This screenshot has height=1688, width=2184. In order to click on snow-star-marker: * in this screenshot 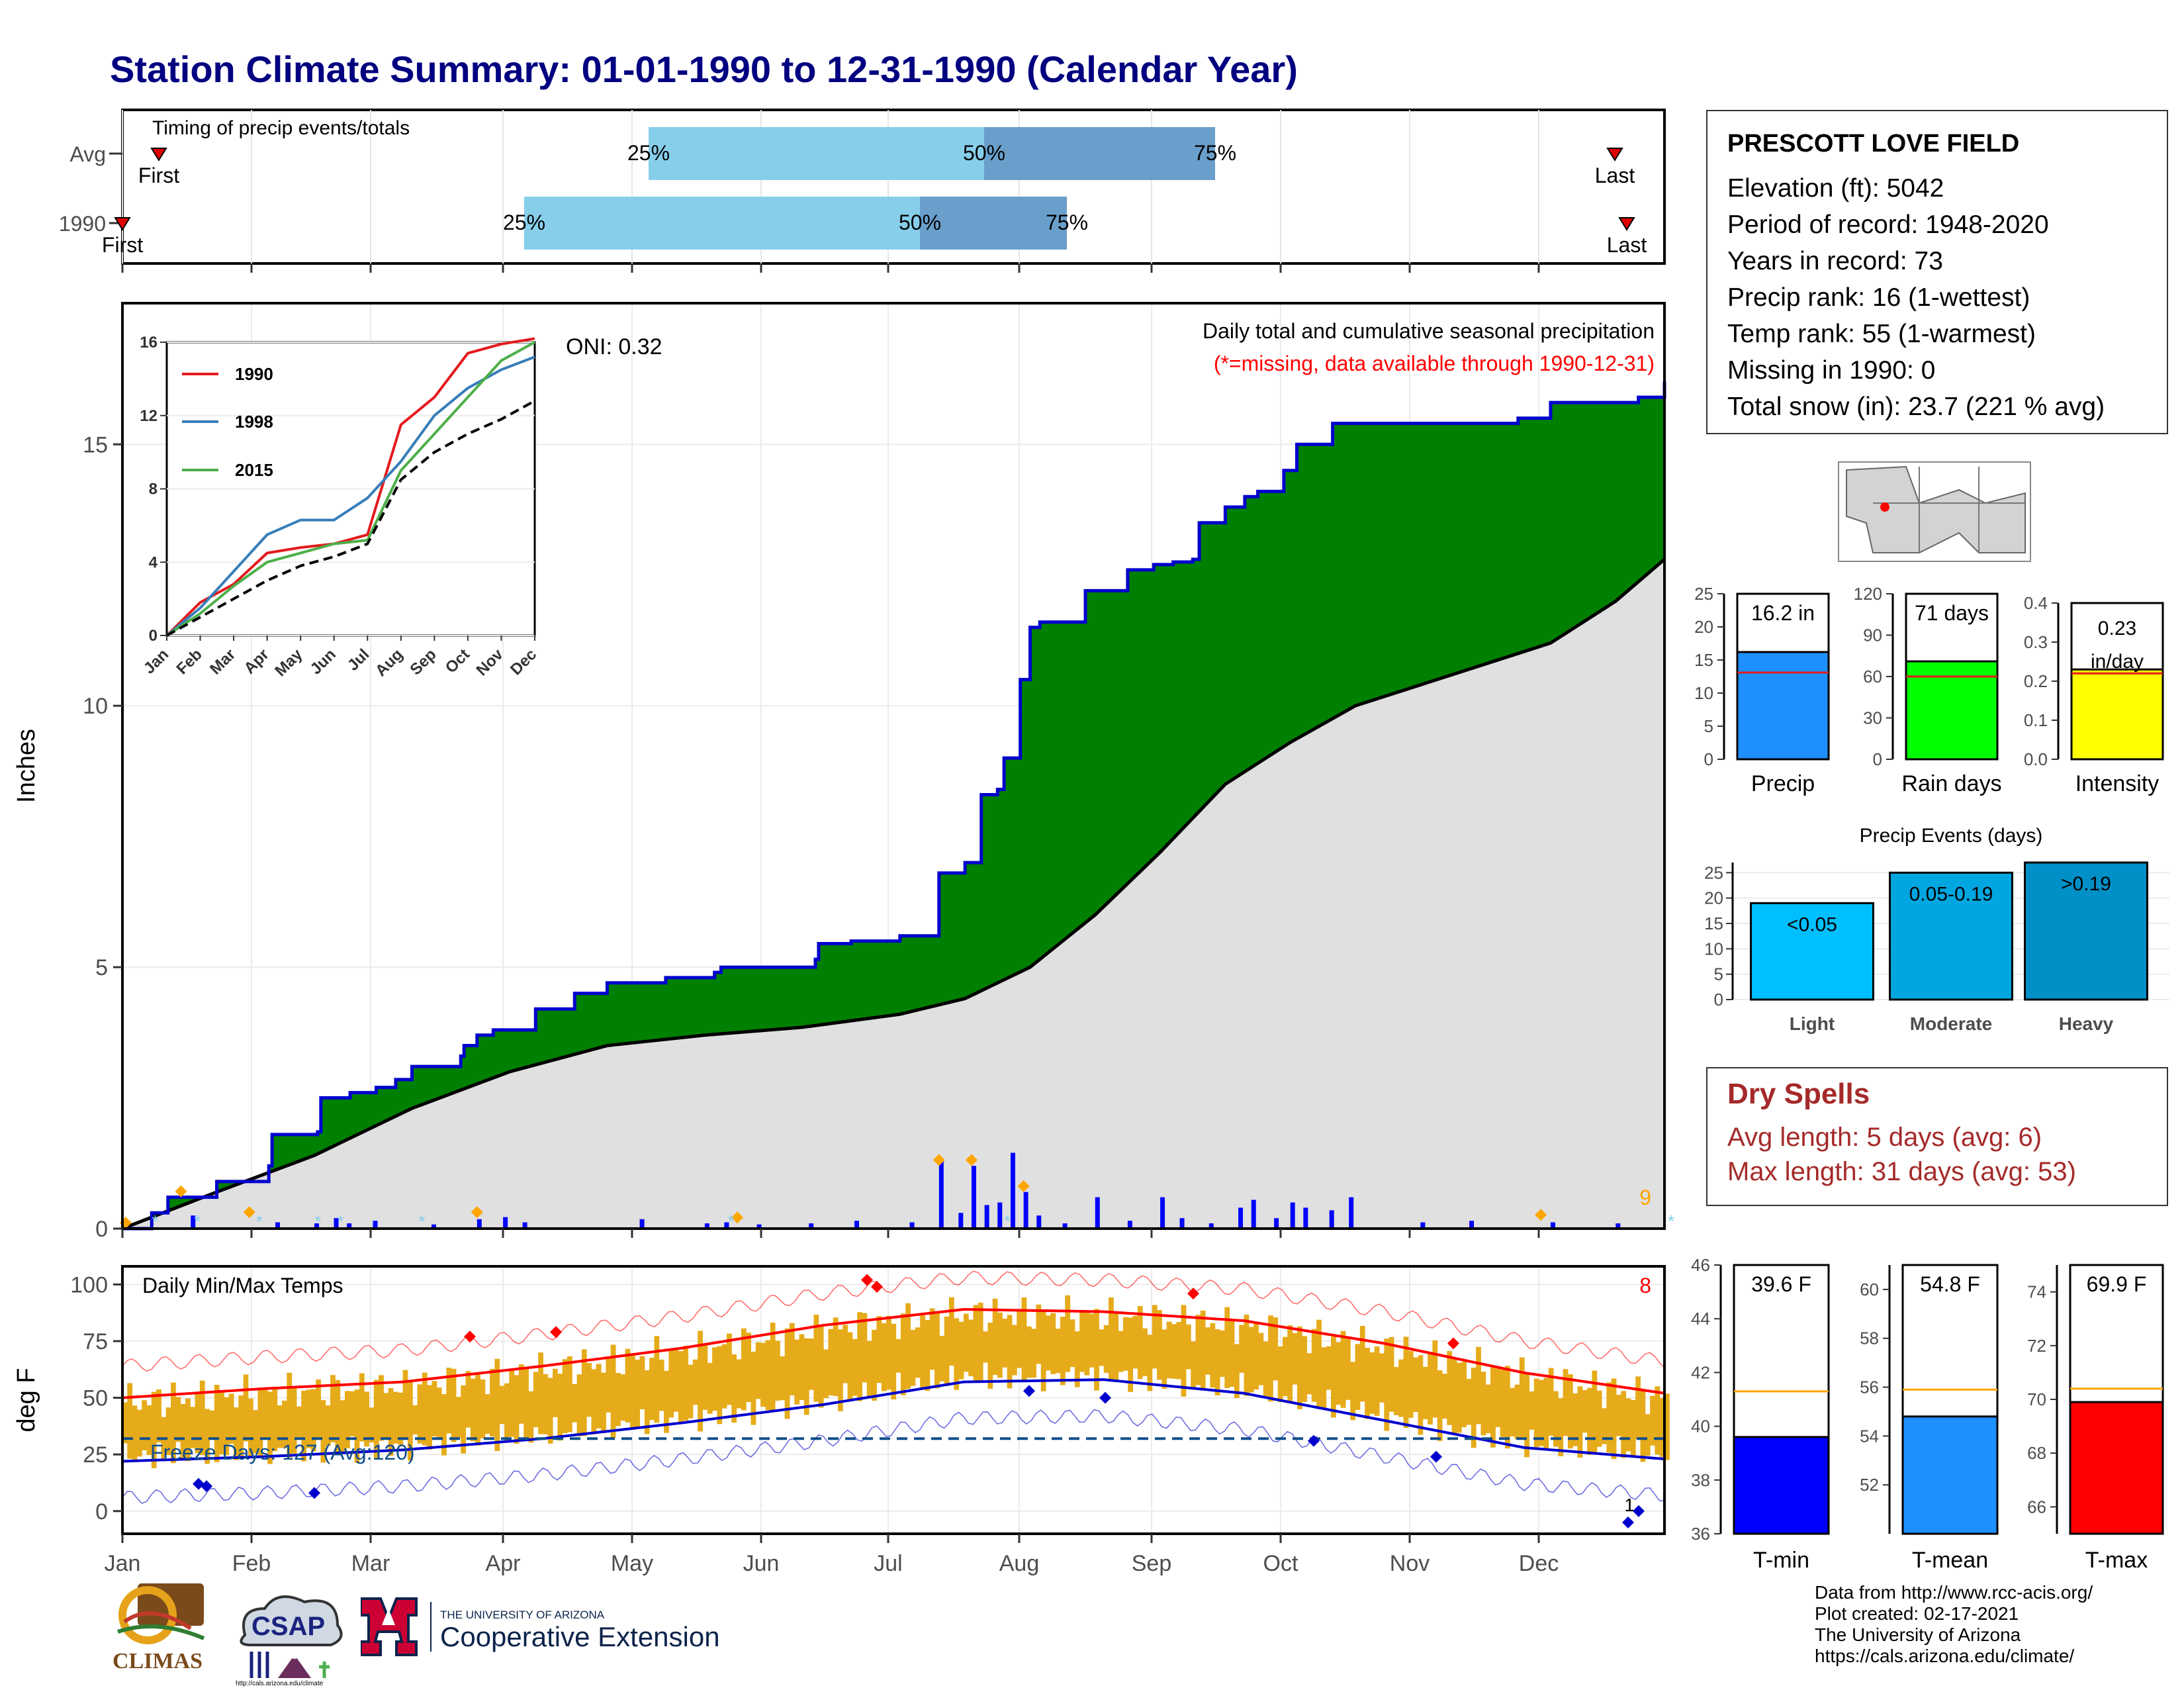, I will do `click(731, 1221)`.